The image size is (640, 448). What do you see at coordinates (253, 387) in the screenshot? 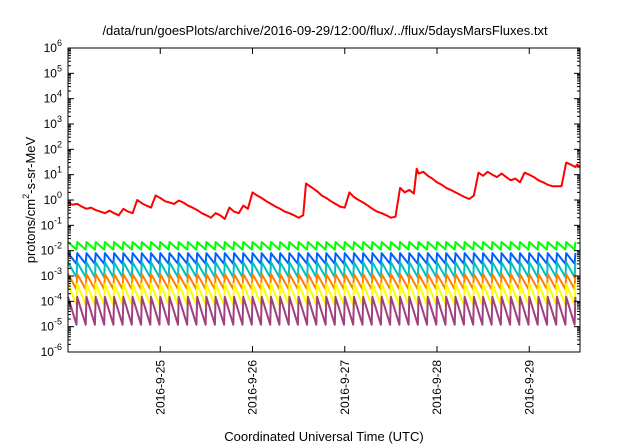
I see `x-tick-label: 2016-9-26` at bounding box center [253, 387].